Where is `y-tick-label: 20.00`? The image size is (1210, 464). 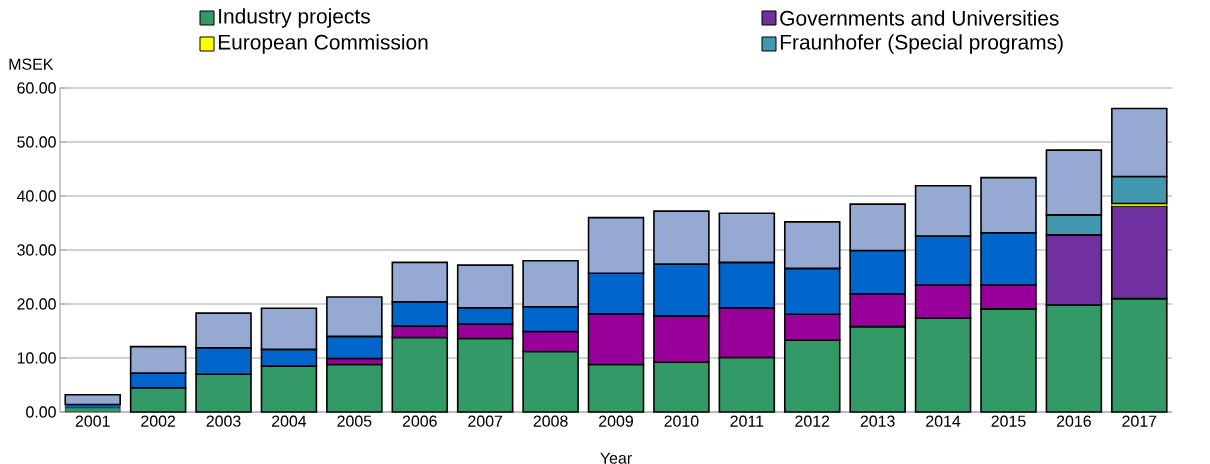
y-tick-label: 20.00 is located at coordinates (36, 304).